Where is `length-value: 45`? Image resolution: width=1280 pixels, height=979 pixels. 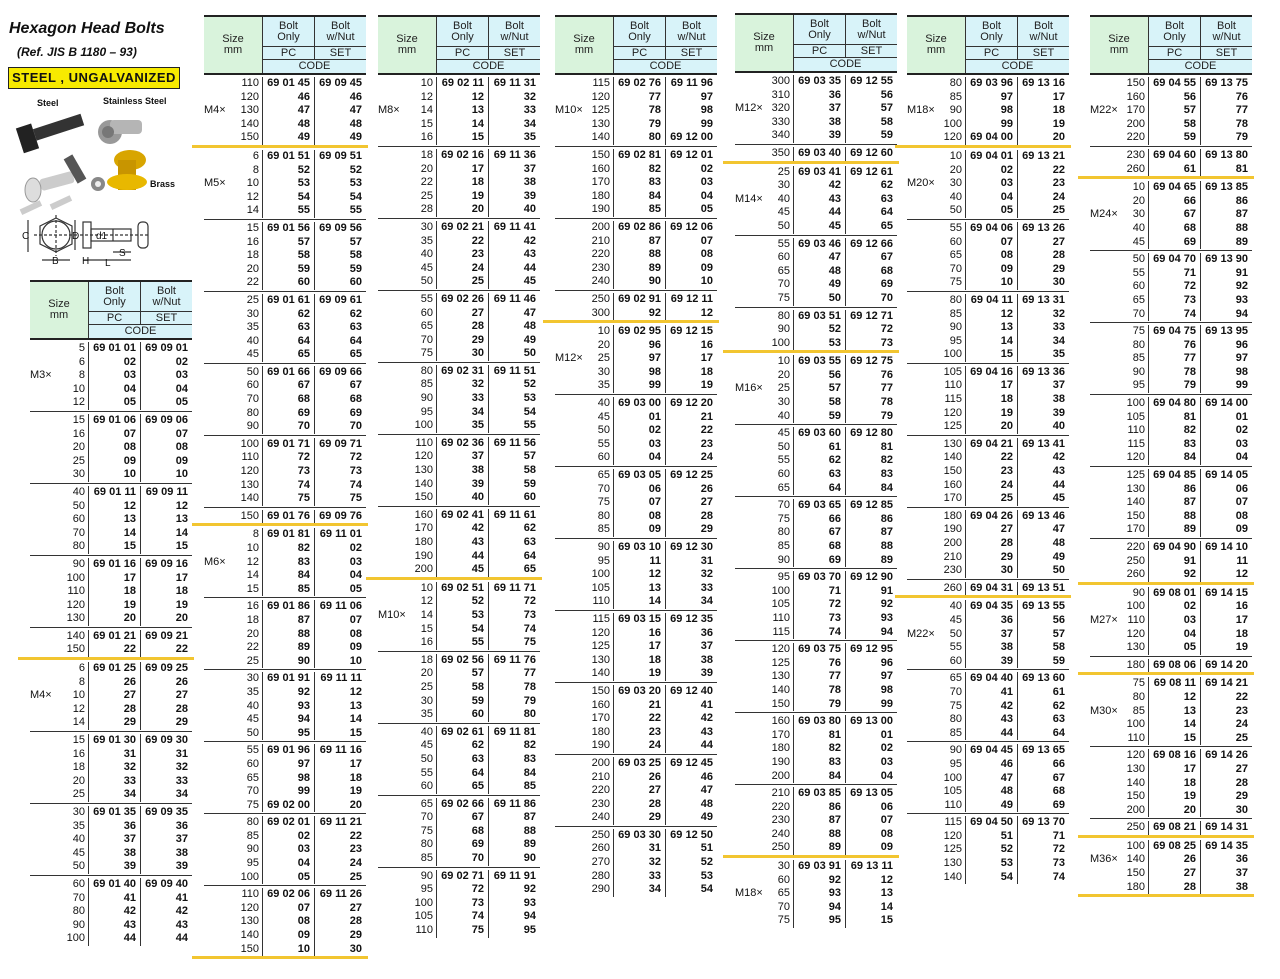
length-value: 45 is located at coordinates (426, 745).